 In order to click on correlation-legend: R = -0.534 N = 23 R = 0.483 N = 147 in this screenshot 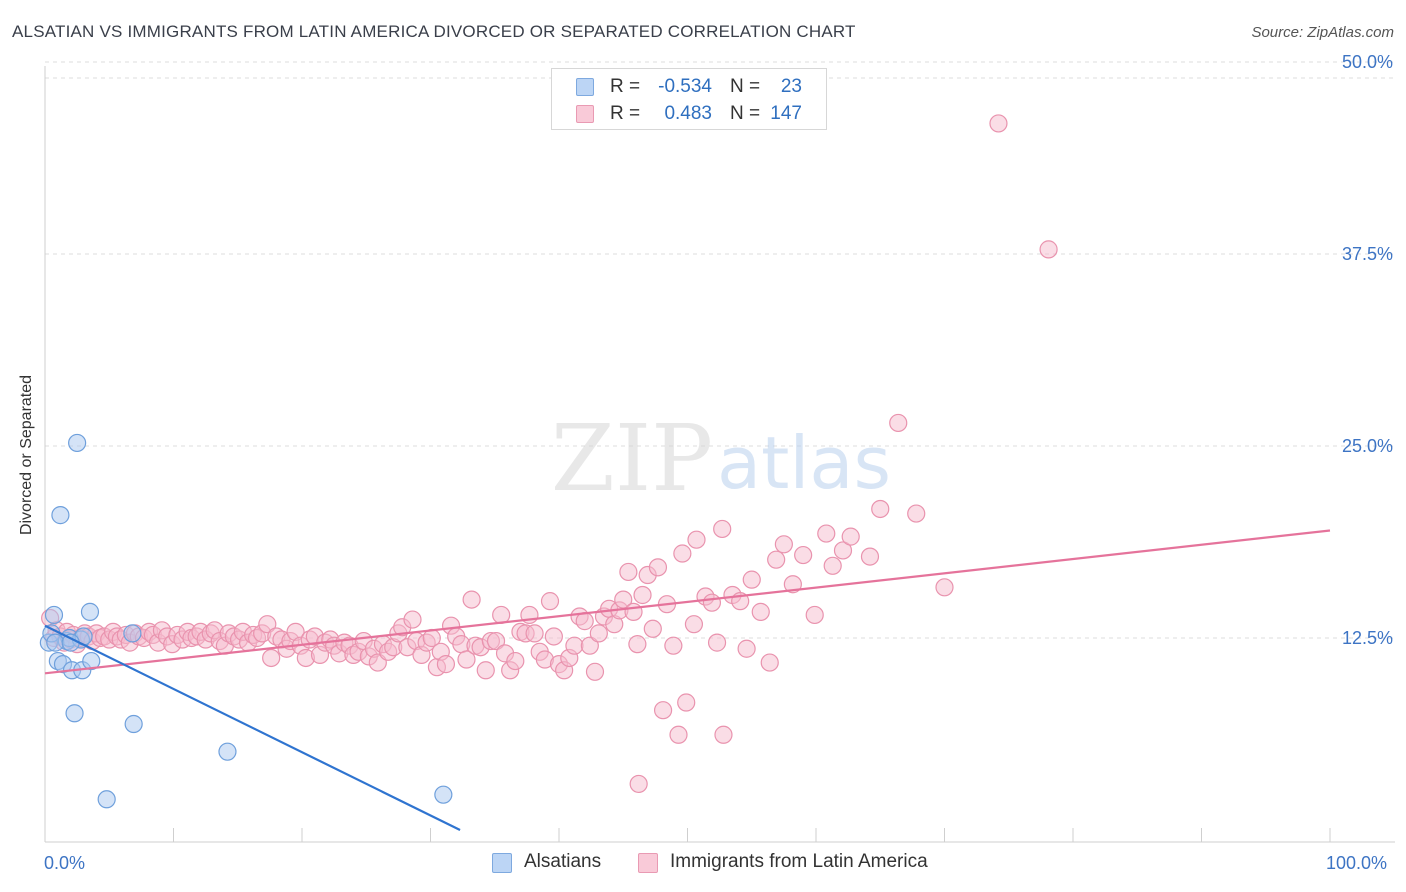, I will do `click(689, 99)`.